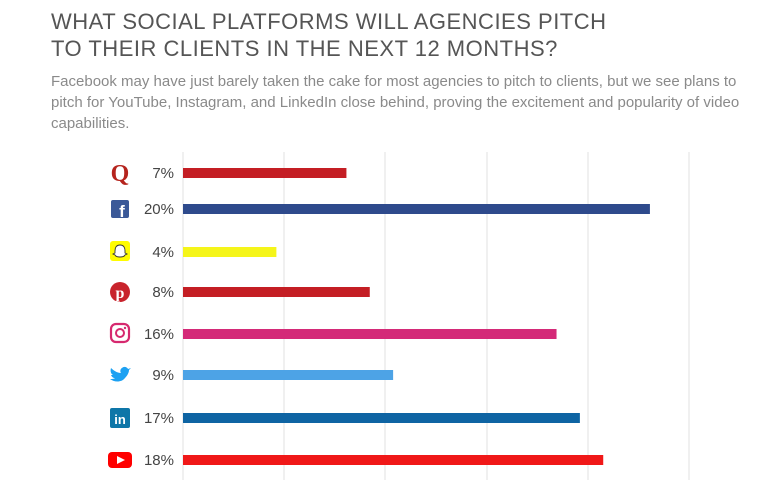 The width and height of the screenshot is (770, 480). What do you see at coordinates (265, 173) in the screenshot?
I see `bar-quora` at bounding box center [265, 173].